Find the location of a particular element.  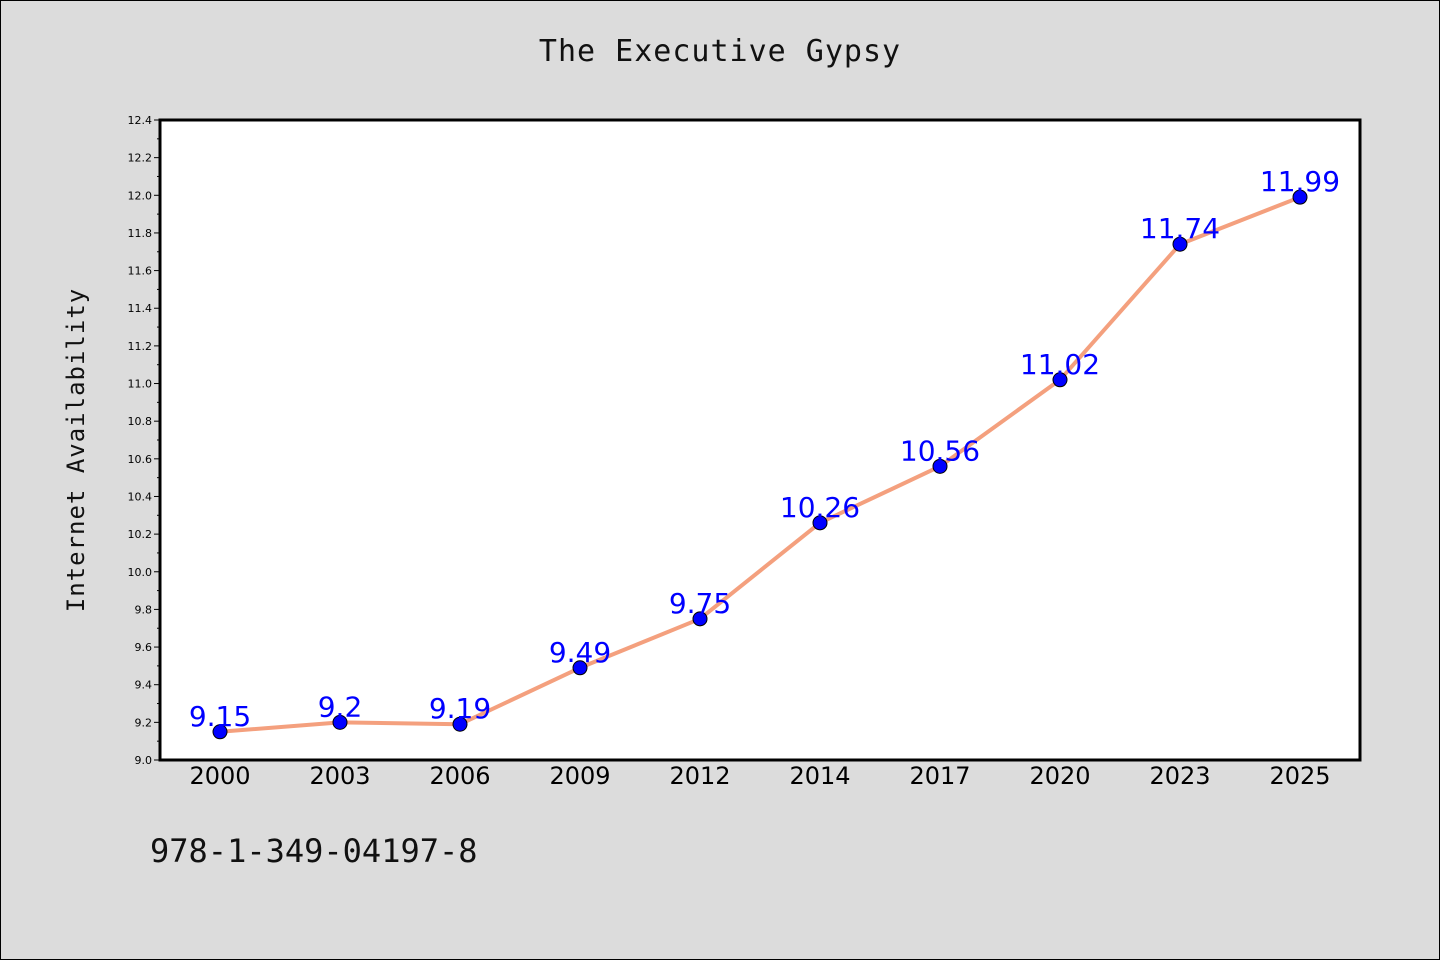

x-tick-label: 2025 is located at coordinates (1299, 776).